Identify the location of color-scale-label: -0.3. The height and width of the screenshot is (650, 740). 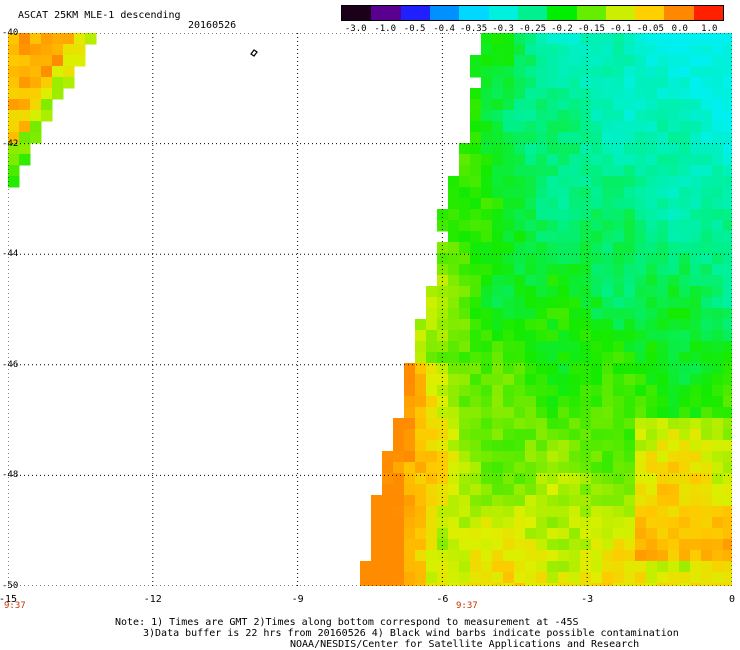
(503, 29).